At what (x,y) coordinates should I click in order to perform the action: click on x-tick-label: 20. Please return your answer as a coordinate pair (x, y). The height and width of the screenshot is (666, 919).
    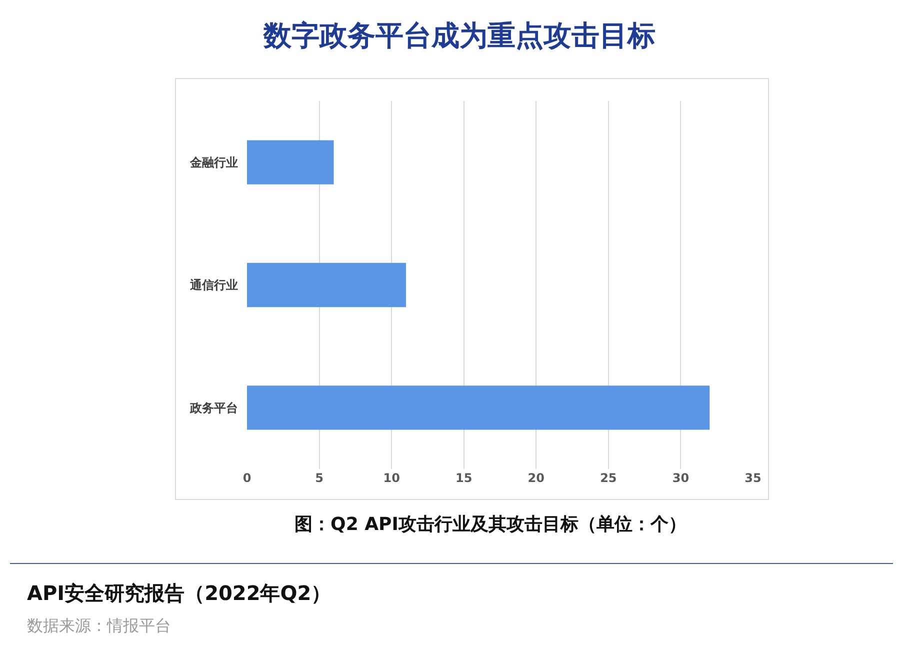
    Looking at the image, I should click on (536, 478).